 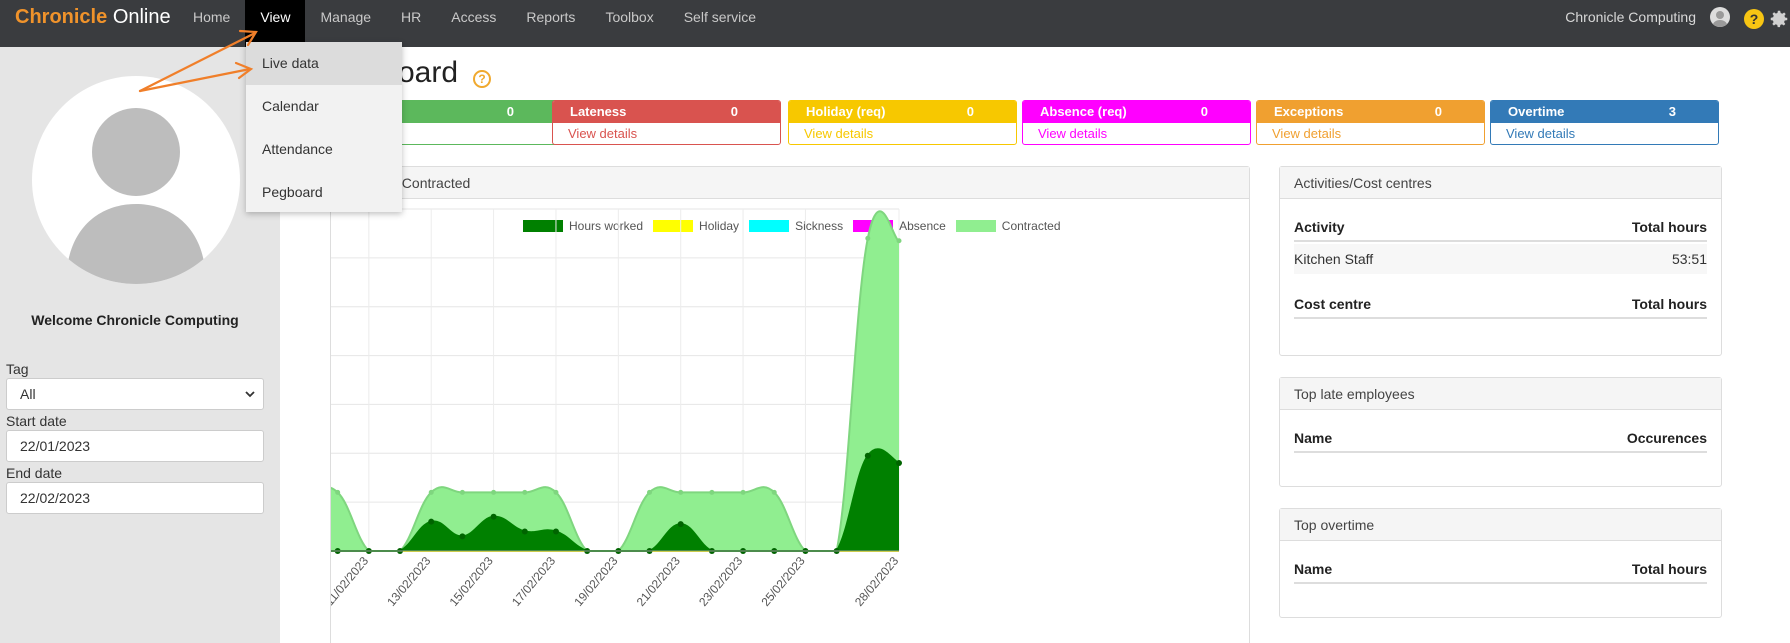 I want to click on x-tick-label: 13/02/2023, so click(x=409, y=581).